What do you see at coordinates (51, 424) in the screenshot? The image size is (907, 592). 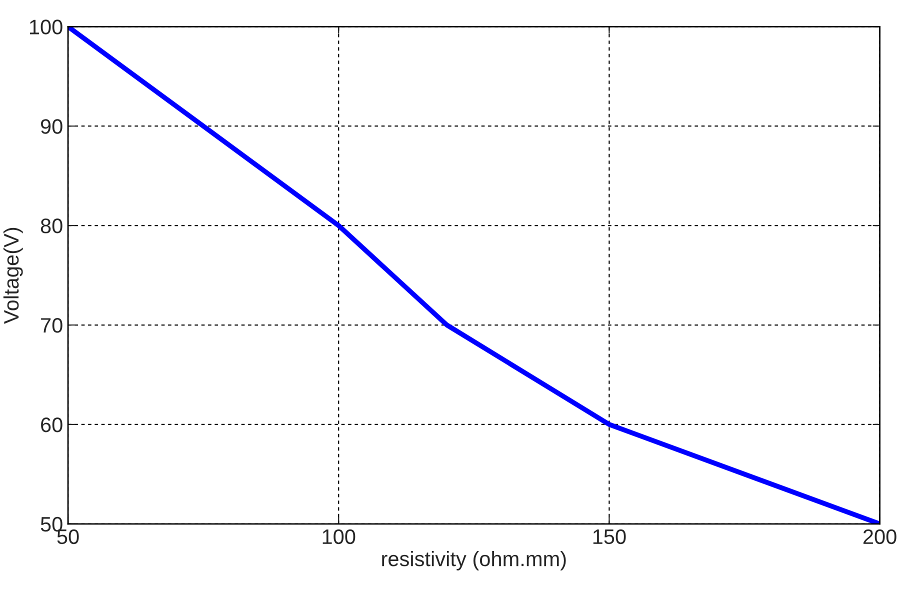 I see `y-tick-label: 60` at bounding box center [51, 424].